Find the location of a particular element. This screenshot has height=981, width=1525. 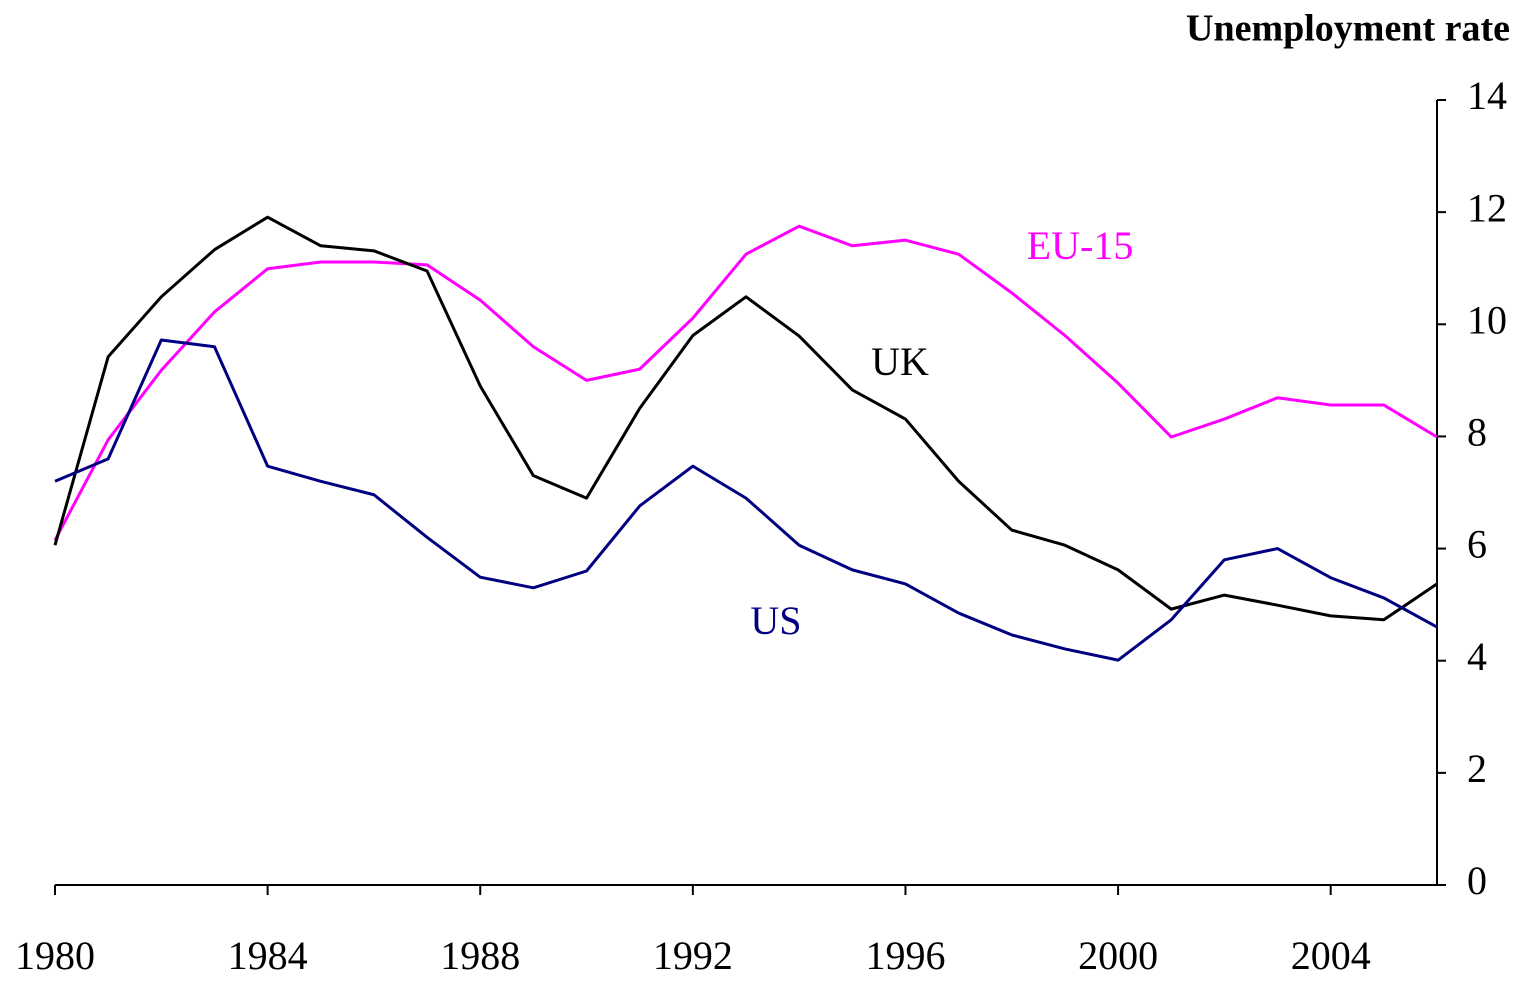

x-tick-label: 1996 is located at coordinates (905, 955).